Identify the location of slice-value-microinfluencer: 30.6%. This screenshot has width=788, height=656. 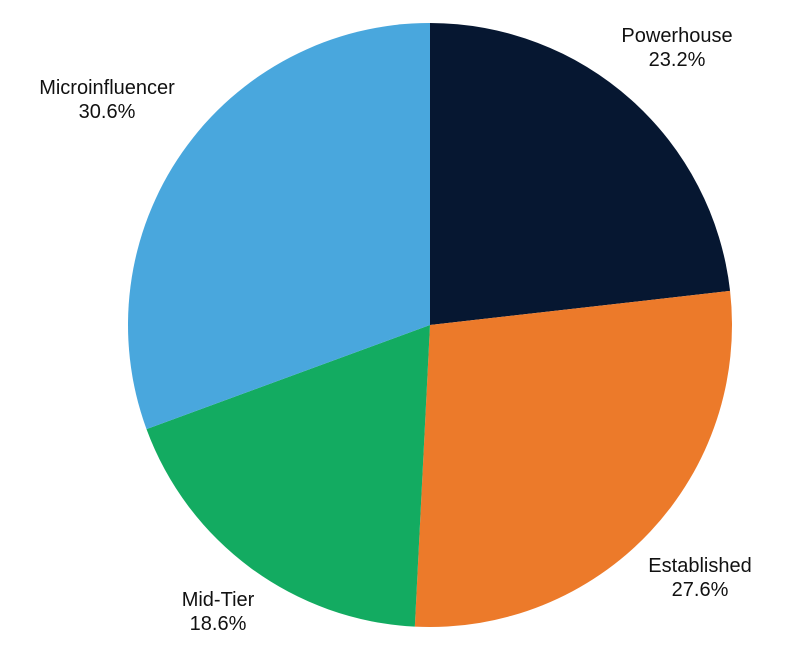
(107, 112).